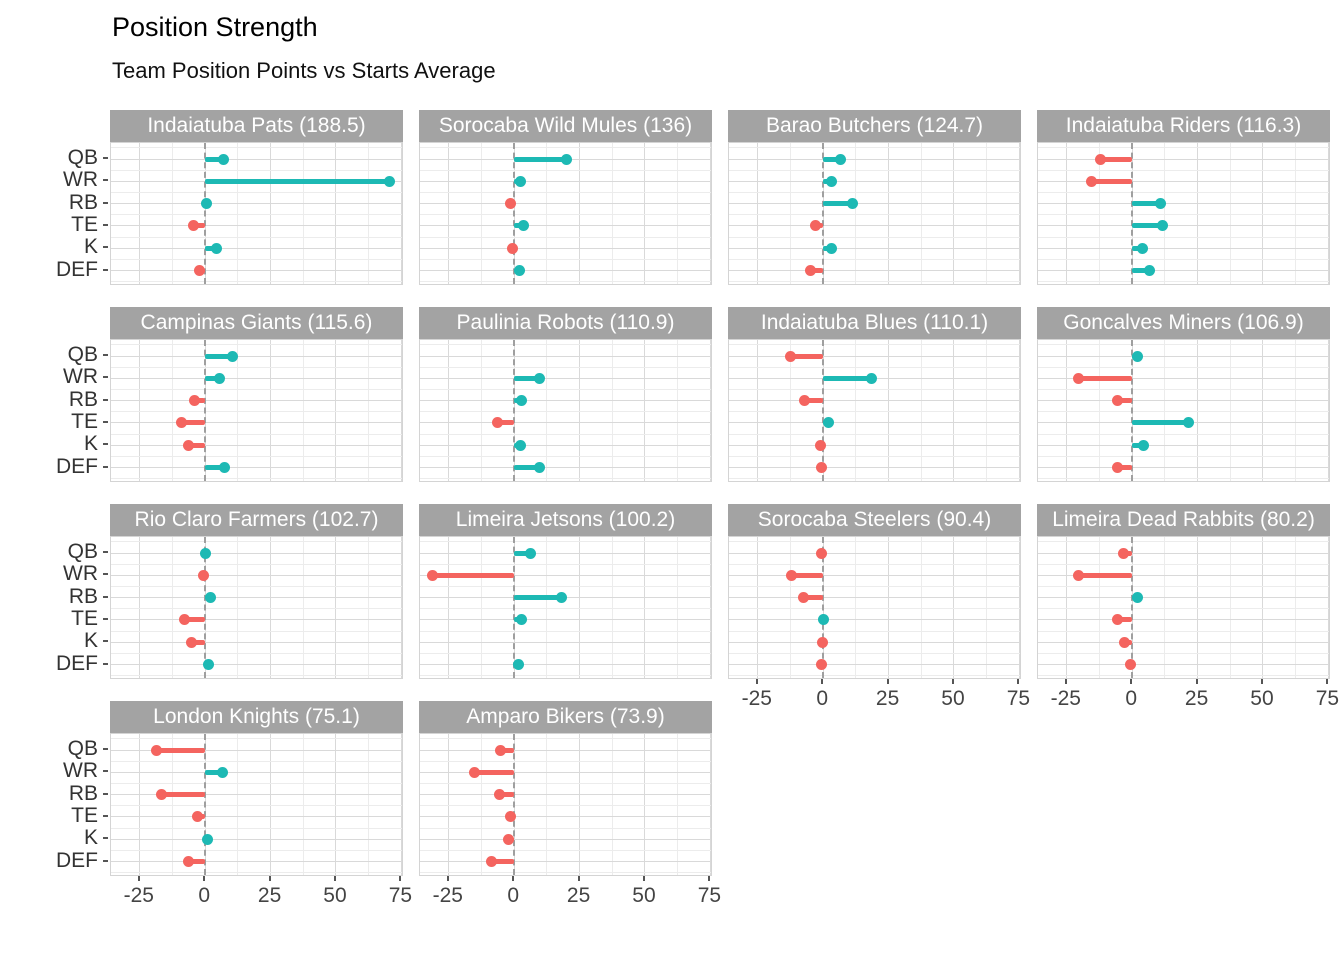 This screenshot has width=1344, height=960. I want to click on facet-london-knights: London Knights (75.1) -25 0 25 50 75, so click(261, 804).